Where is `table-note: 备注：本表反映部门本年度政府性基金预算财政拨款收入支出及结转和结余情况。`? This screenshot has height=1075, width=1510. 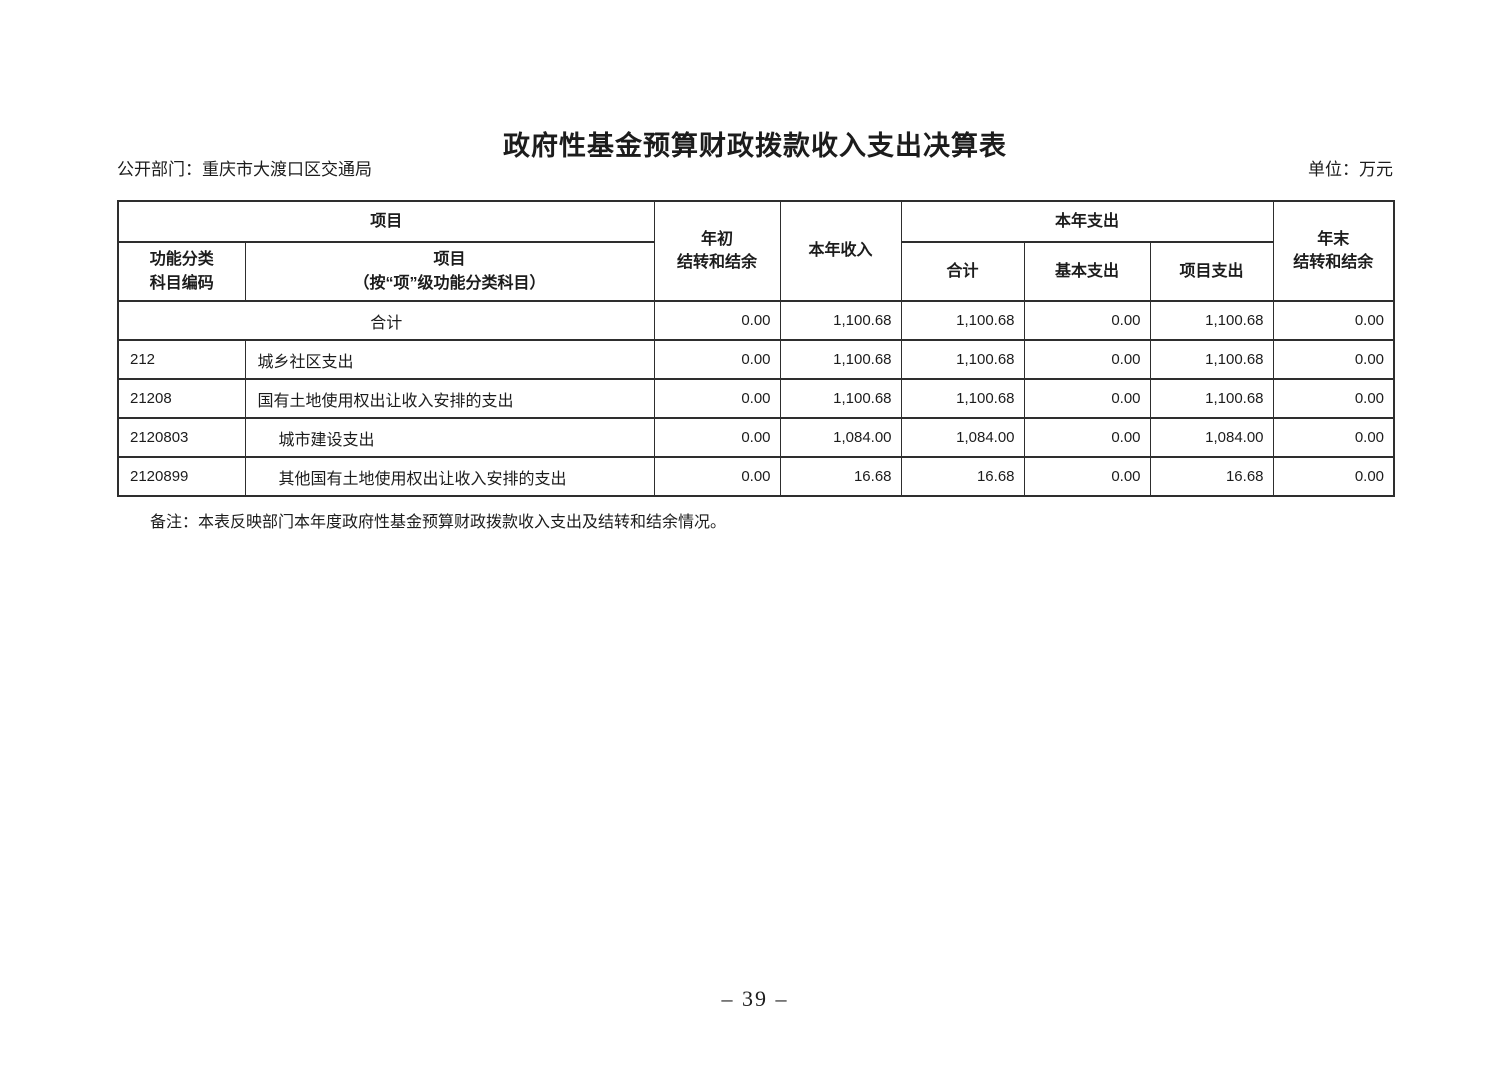 table-note: 备注：本表反映部门本年度政府性基金预算财政拨款收入支出及结转和结余情况。 is located at coordinates (438, 522).